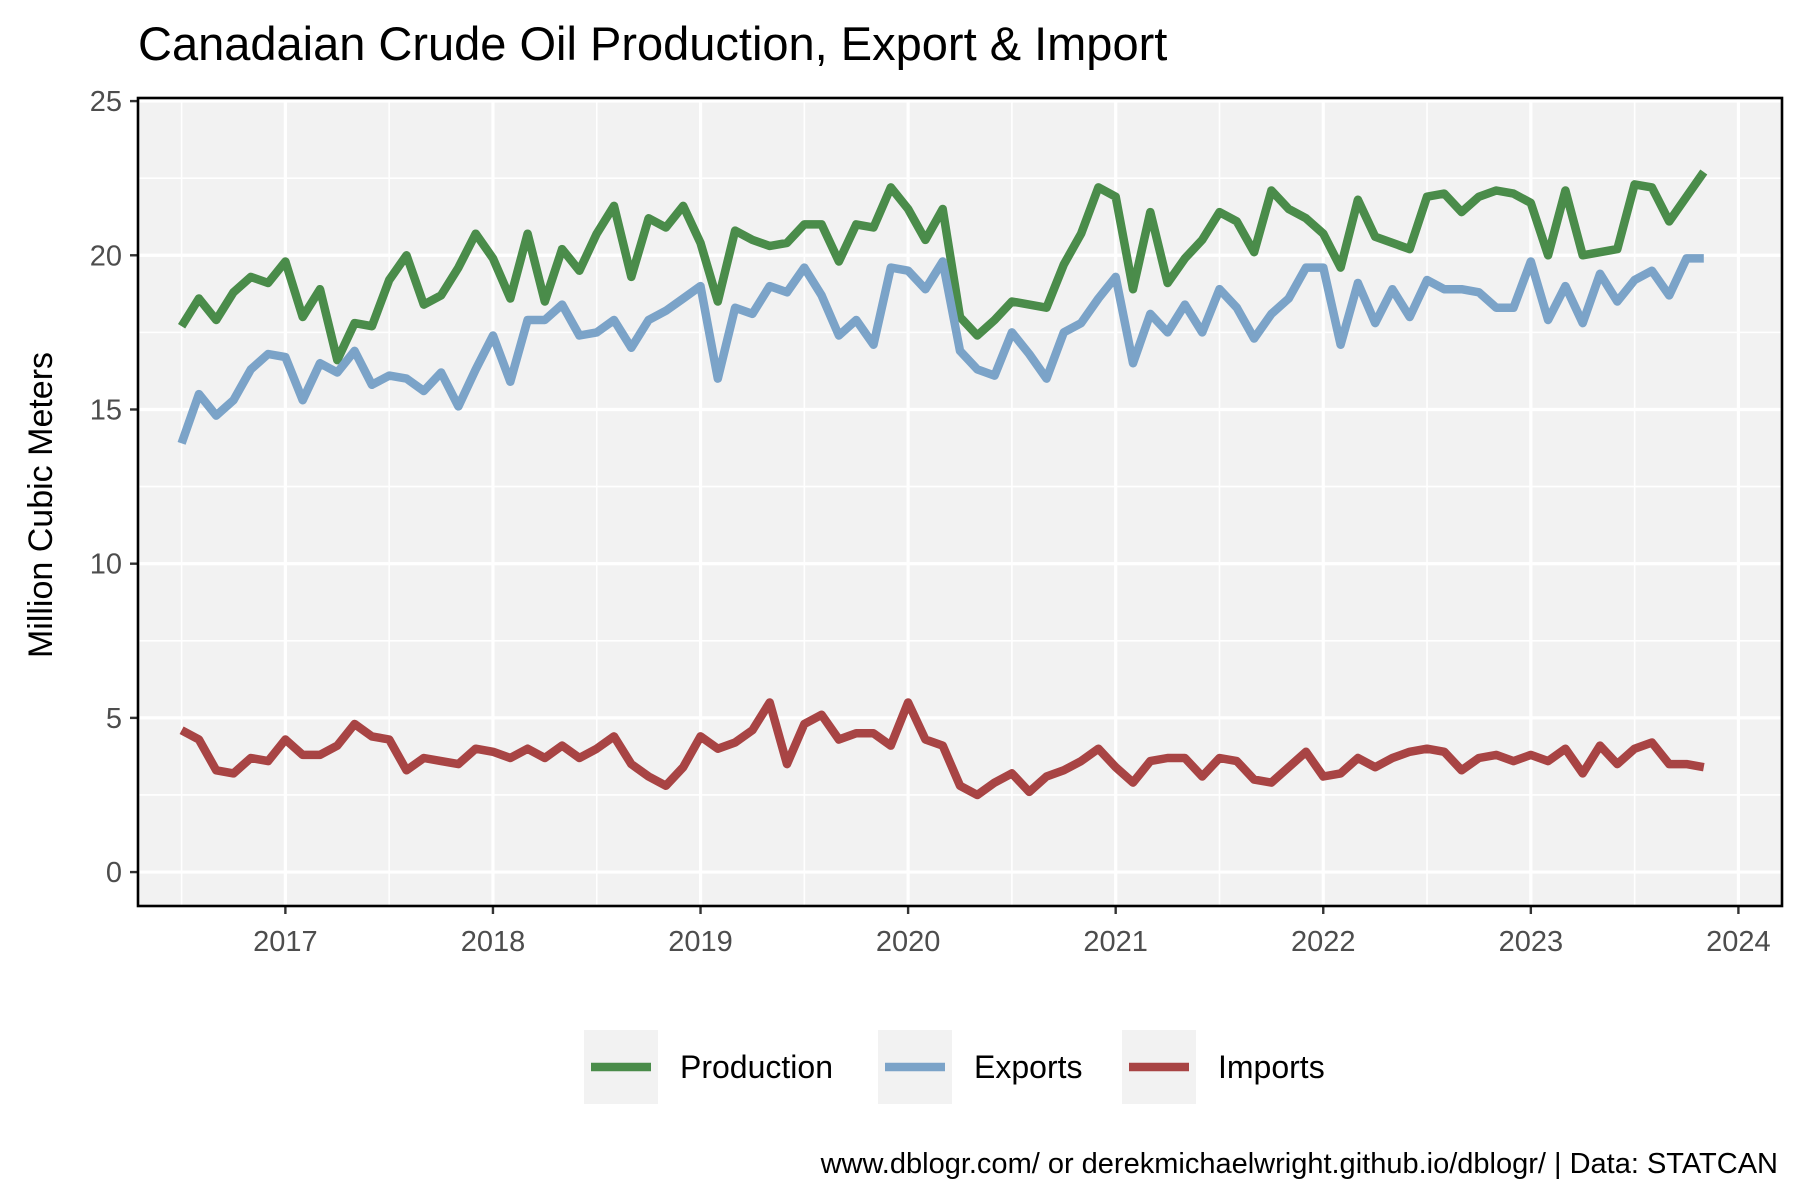 The height and width of the screenshot is (1200, 1800). I want to click on y-tick-label: 0, so click(114, 873).